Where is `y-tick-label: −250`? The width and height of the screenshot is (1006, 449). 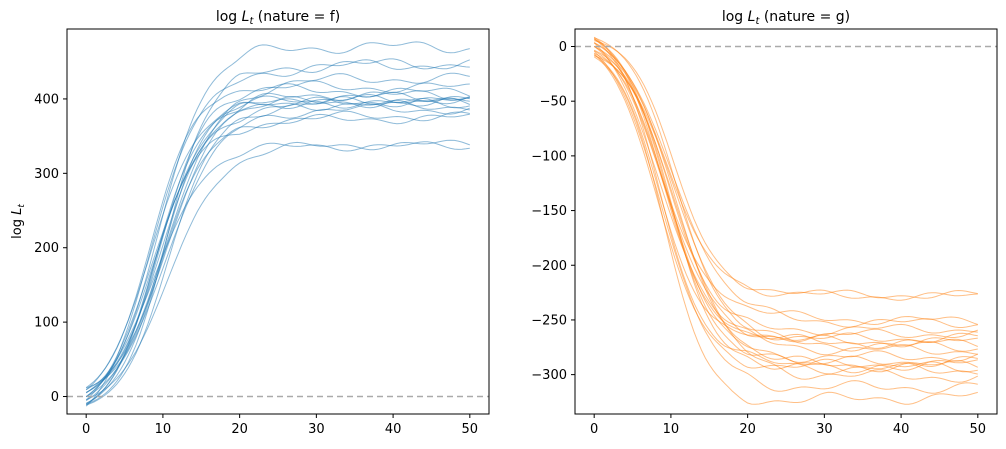
y-tick-label: −250 is located at coordinates (549, 320).